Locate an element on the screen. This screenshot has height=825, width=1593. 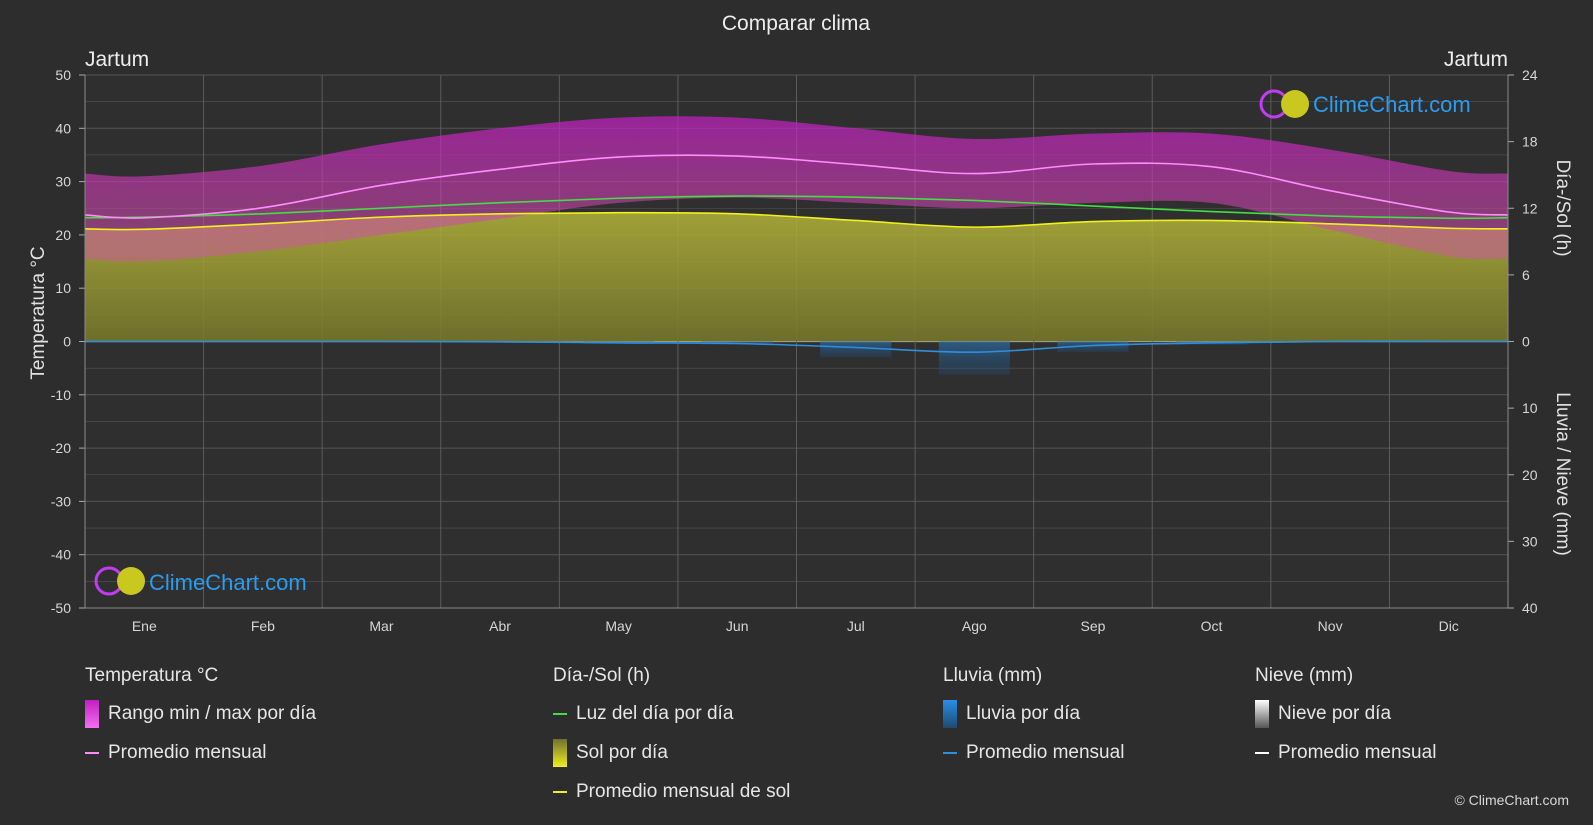
watermark-bottom-text: ClimeChart.com is located at coordinates (228, 582).